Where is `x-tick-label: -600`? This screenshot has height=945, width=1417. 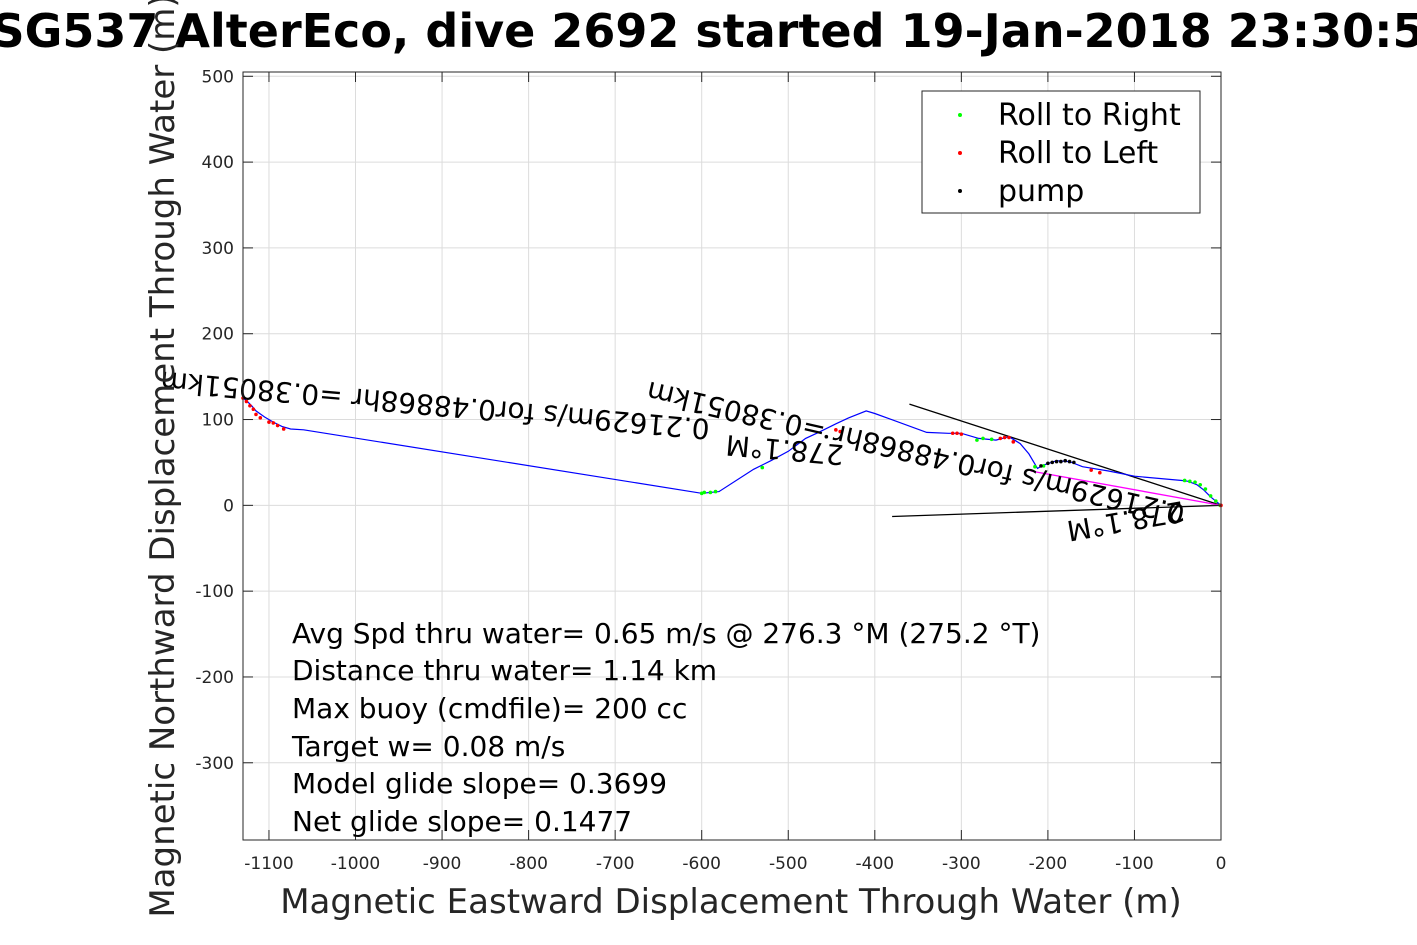 x-tick-label: -600 is located at coordinates (701, 864).